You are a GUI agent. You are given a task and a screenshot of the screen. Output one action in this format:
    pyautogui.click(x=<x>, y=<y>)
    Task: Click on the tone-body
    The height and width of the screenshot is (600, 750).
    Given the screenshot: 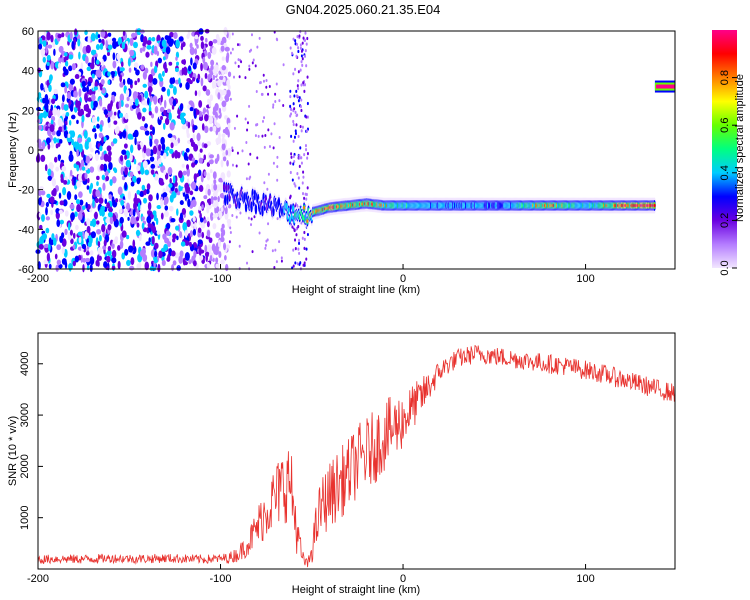 What is the action you would take?
    pyautogui.click(x=289, y=220)
    